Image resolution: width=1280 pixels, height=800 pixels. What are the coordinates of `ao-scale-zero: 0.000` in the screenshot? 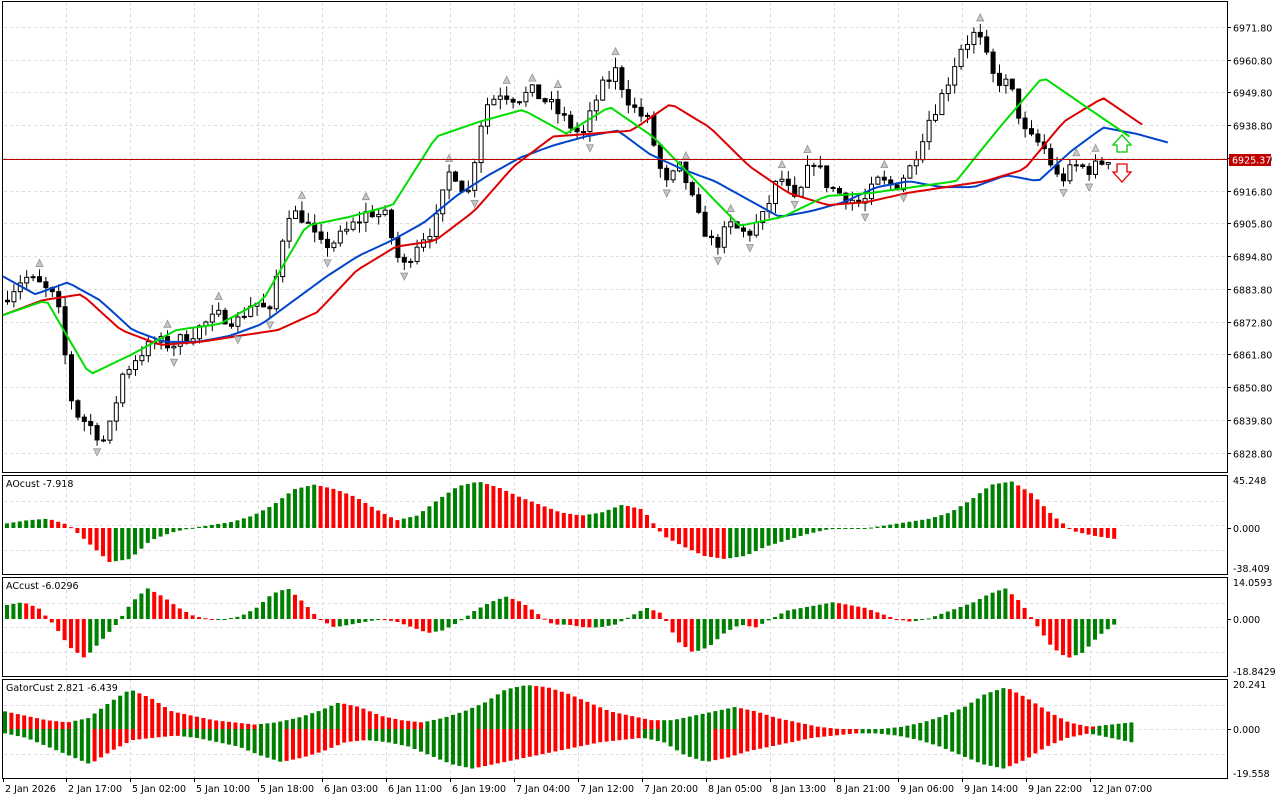 It's located at (1246, 529).